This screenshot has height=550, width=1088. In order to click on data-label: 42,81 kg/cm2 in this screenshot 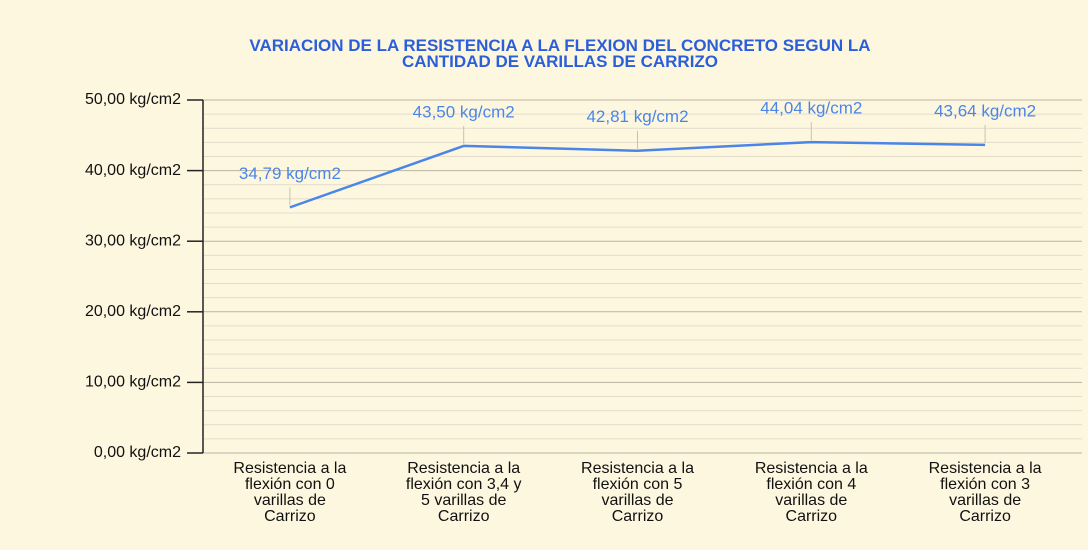, I will do `click(637, 116)`.